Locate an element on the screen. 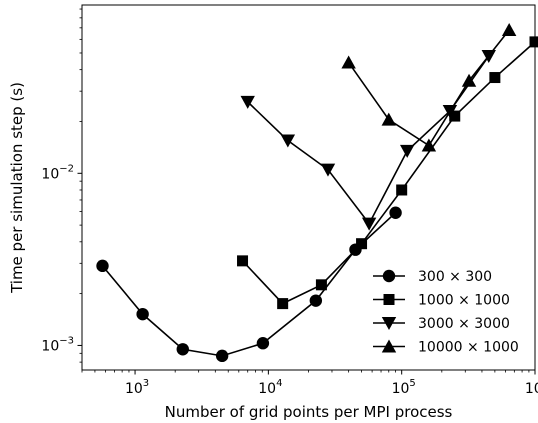 The image size is (538, 423). legend-entry: 3000 × 3000 is located at coordinates (441, 324).